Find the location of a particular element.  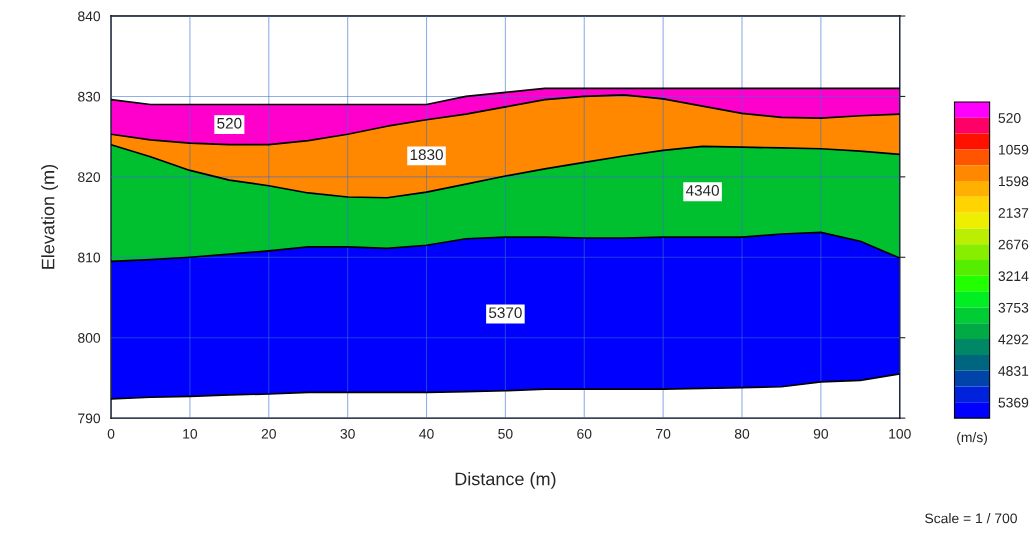

color-bar-label: 2676 is located at coordinates (1013, 244).